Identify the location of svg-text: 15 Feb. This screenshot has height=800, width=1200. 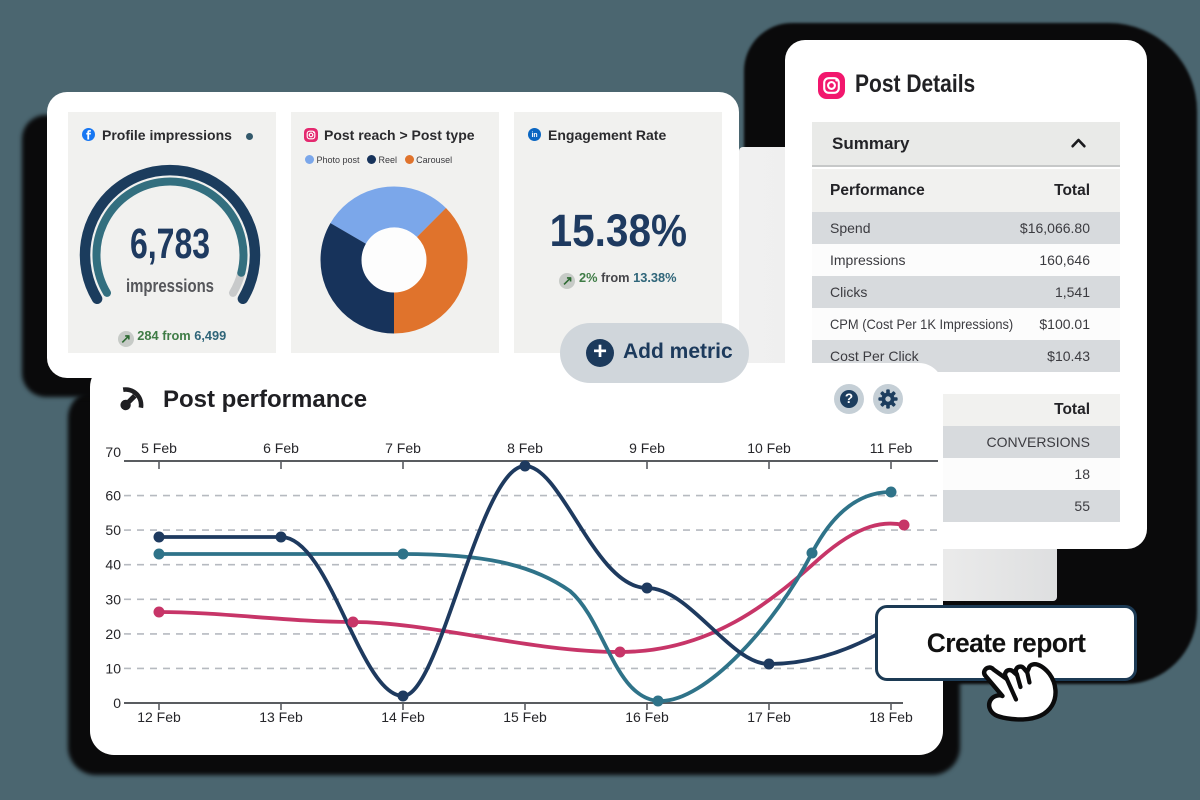
(525, 717).